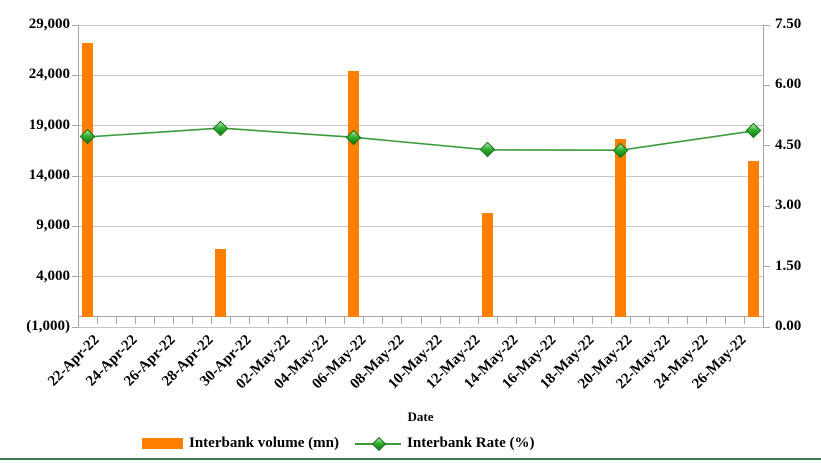 This screenshot has height=463, width=821. Describe the element at coordinates (788, 205) in the screenshot. I see `right-axis-label: 3.00` at that location.